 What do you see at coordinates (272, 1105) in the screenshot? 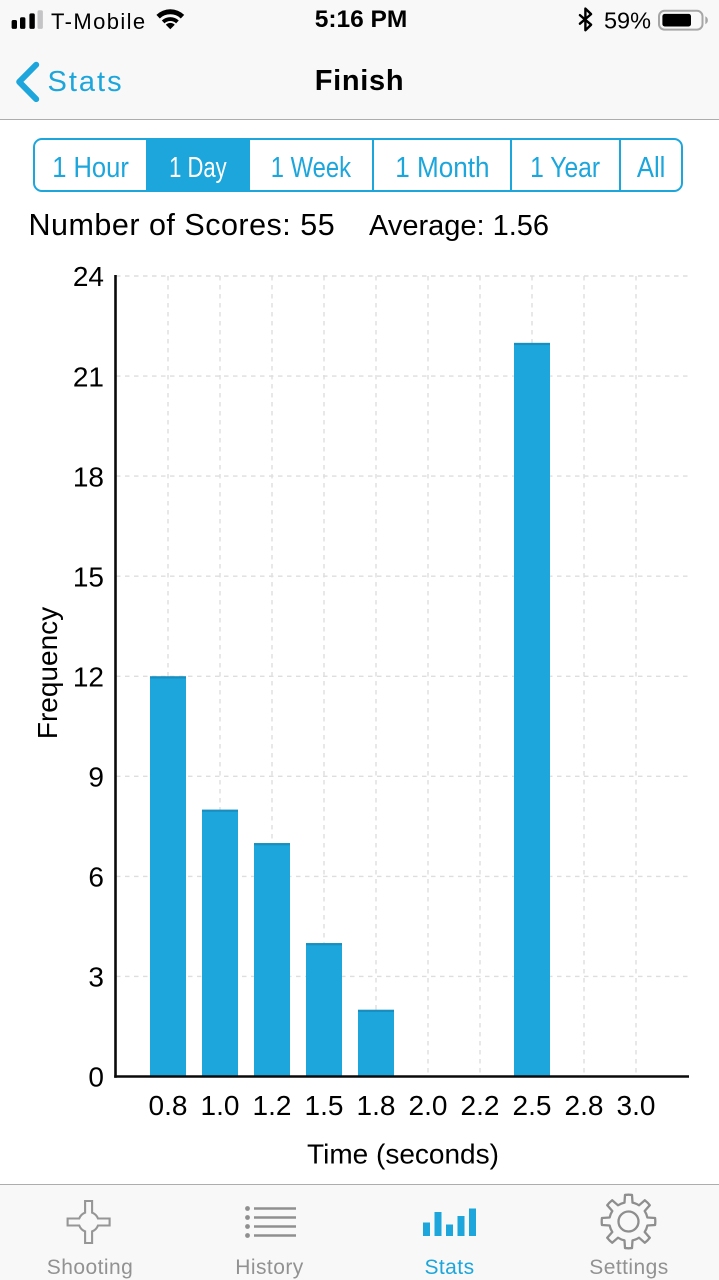
I see `svg-text: 1.2` at bounding box center [272, 1105].